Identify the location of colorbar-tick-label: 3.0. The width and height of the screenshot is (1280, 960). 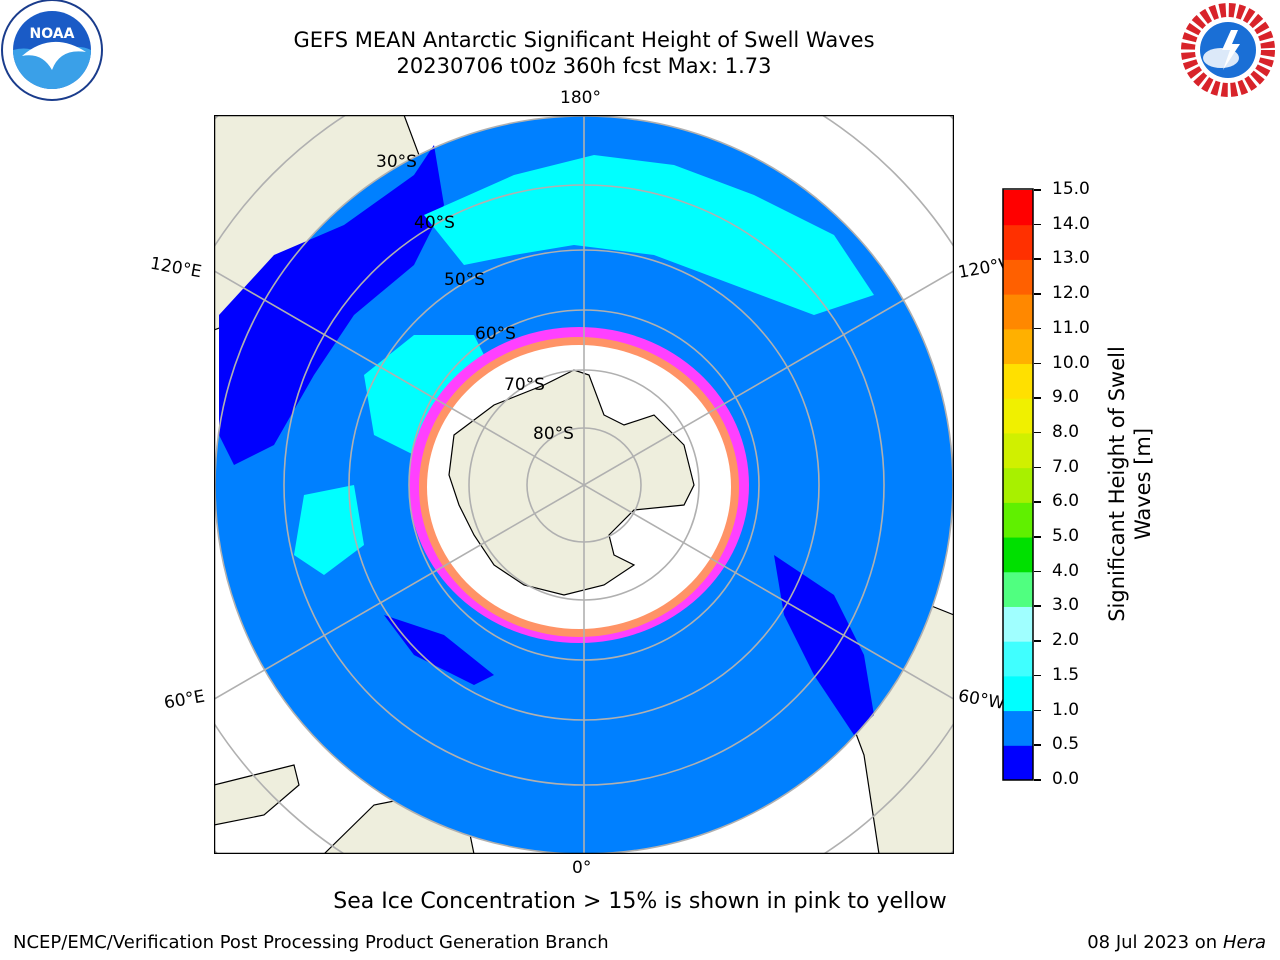
(1066, 605).